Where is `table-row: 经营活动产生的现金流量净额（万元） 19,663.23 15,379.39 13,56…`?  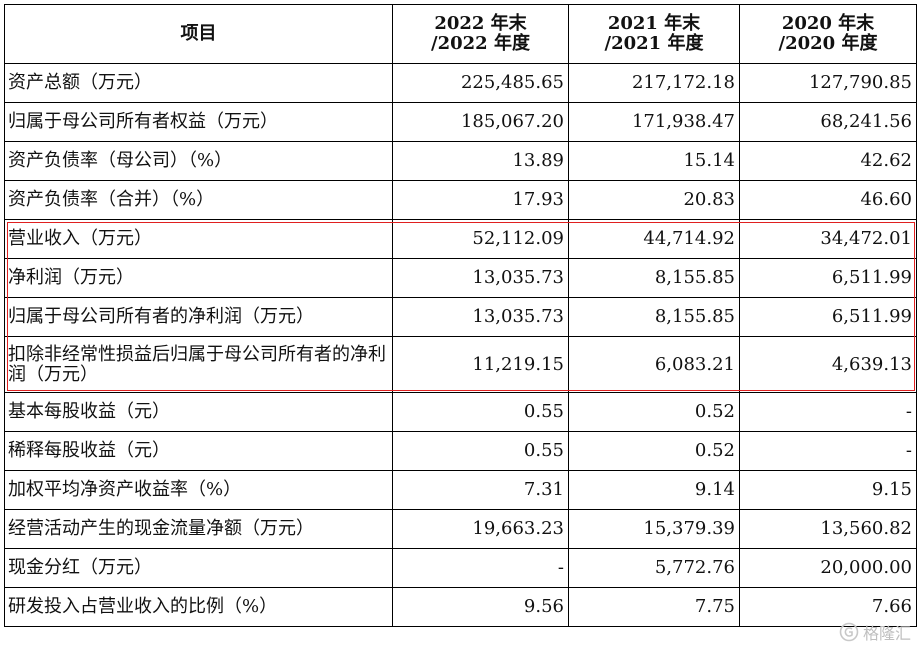 table-row: 经营活动产生的现金流量净额（万元） 19,663.23 15,379.39 13,56… is located at coordinates (460, 529).